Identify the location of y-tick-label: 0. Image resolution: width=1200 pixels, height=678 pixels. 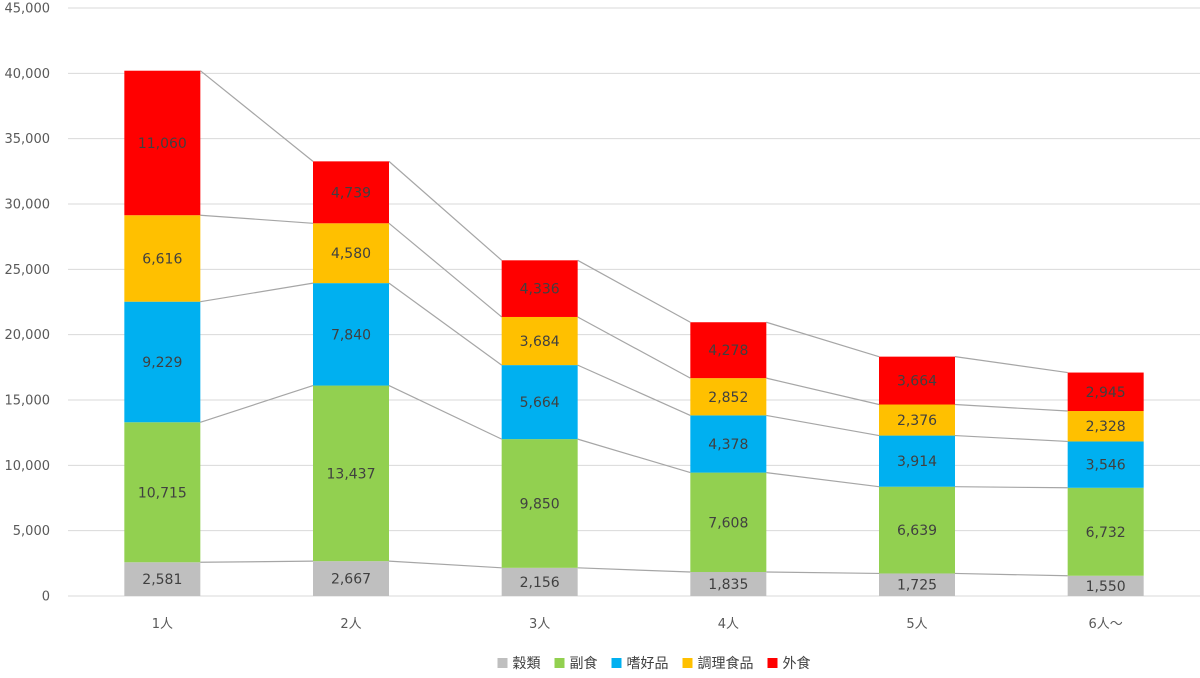
(46, 597).